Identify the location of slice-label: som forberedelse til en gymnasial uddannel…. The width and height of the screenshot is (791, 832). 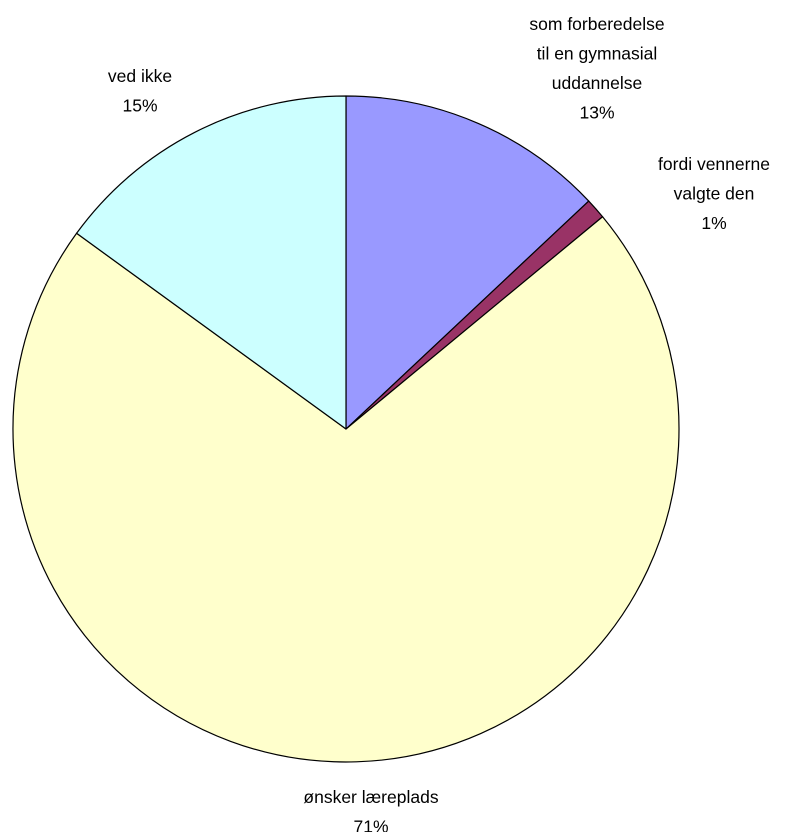
(596, 68).